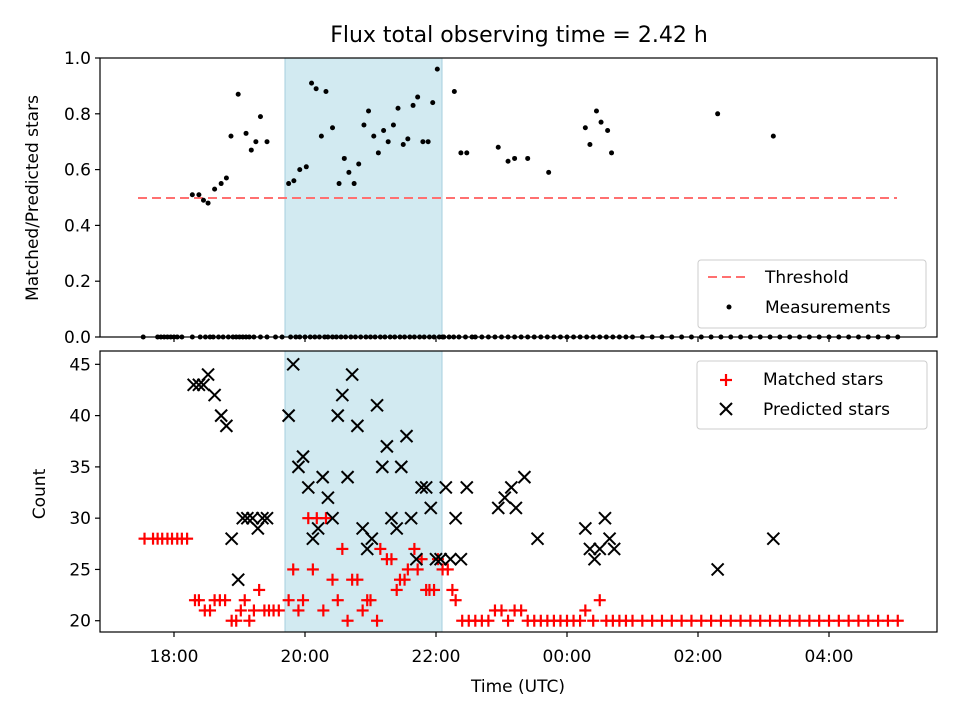 This screenshot has height=720, width=960. What do you see at coordinates (33, 198) in the screenshot?
I see `top-y-label: Matched/Predicted stars` at bounding box center [33, 198].